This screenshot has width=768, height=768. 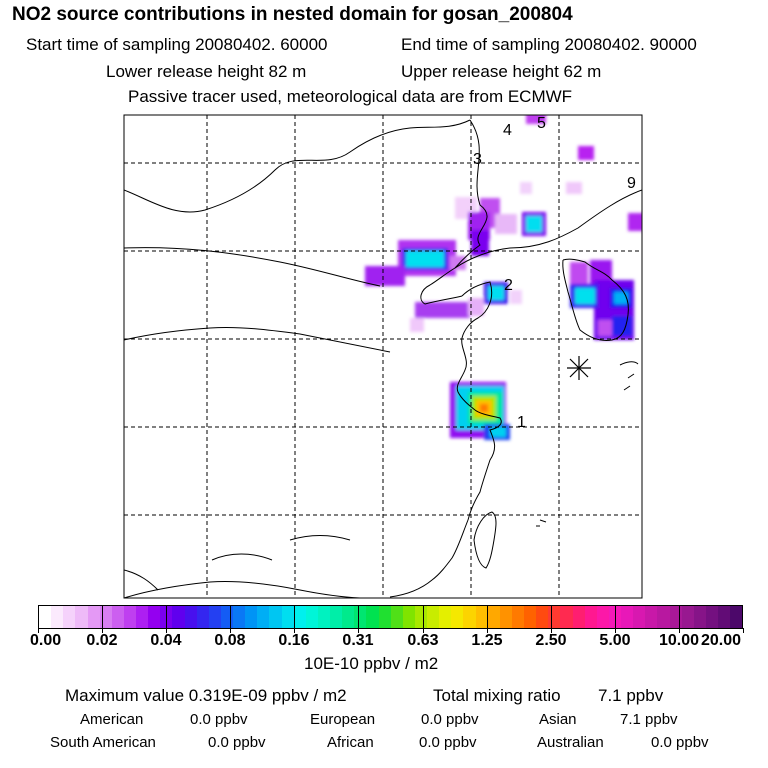 What do you see at coordinates (558, 719) in the screenshot?
I see `region-name: Asian` at bounding box center [558, 719].